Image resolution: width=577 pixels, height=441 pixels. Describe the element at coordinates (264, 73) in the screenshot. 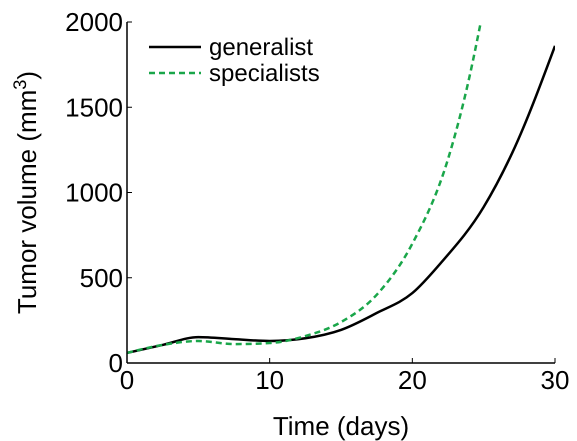

I see `legend-label: specialists` at that location.